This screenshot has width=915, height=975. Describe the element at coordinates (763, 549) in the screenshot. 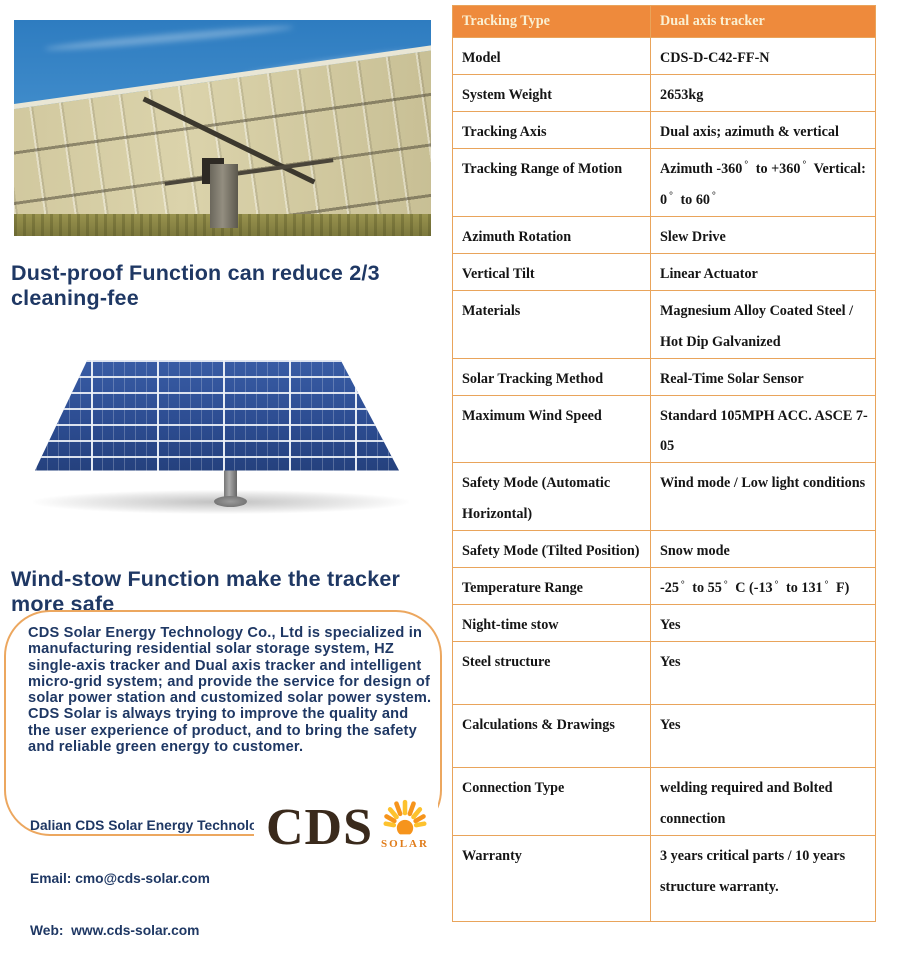

I see `spec-value-cell: Snow mode` at that location.